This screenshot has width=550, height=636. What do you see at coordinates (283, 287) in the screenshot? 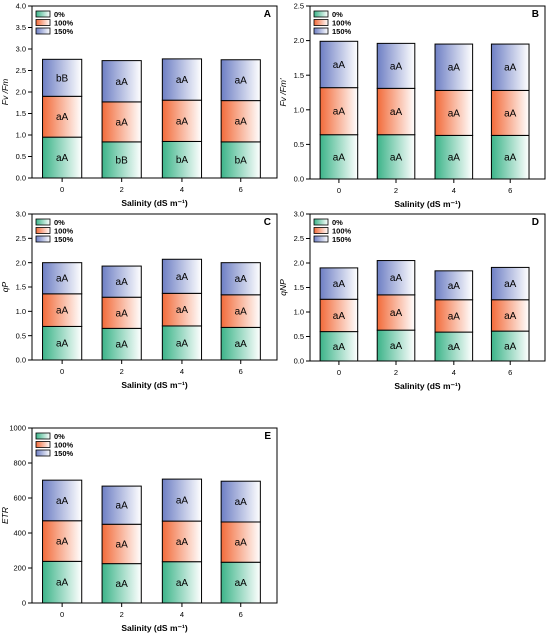
I see `y-axis-label: qNP` at bounding box center [283, 287].